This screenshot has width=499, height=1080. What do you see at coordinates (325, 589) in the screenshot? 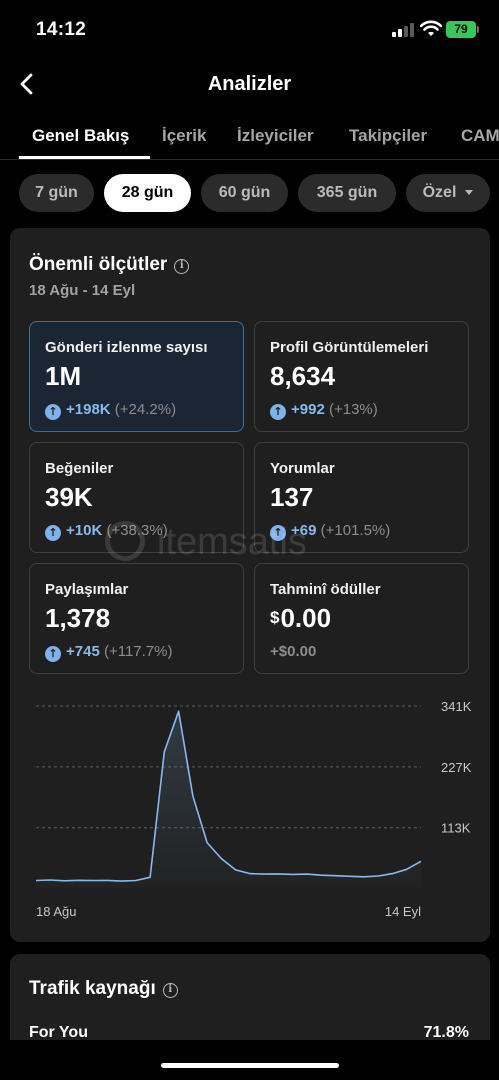
I see `metric-label: Tahminî ödüller` at bounding box center [325, 589].